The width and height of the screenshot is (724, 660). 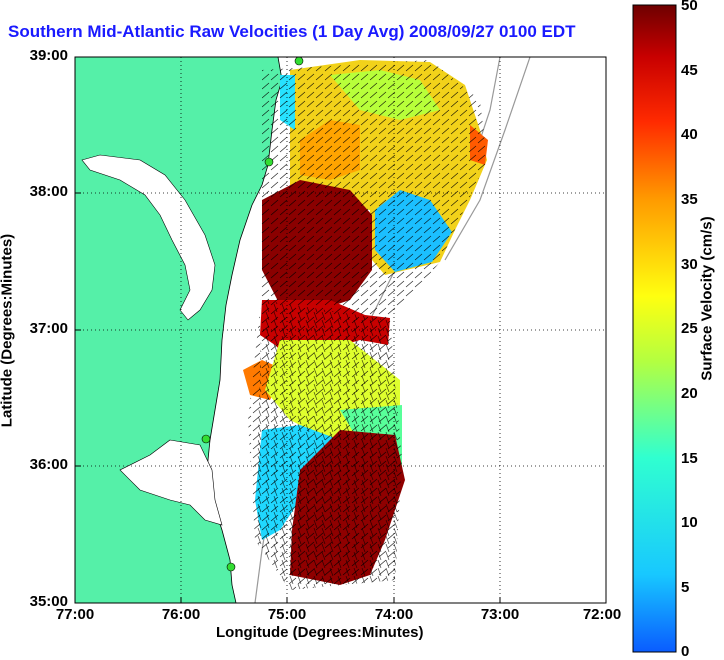 I want to click on colorbar-tick: 15, so click(x=689, y=458).